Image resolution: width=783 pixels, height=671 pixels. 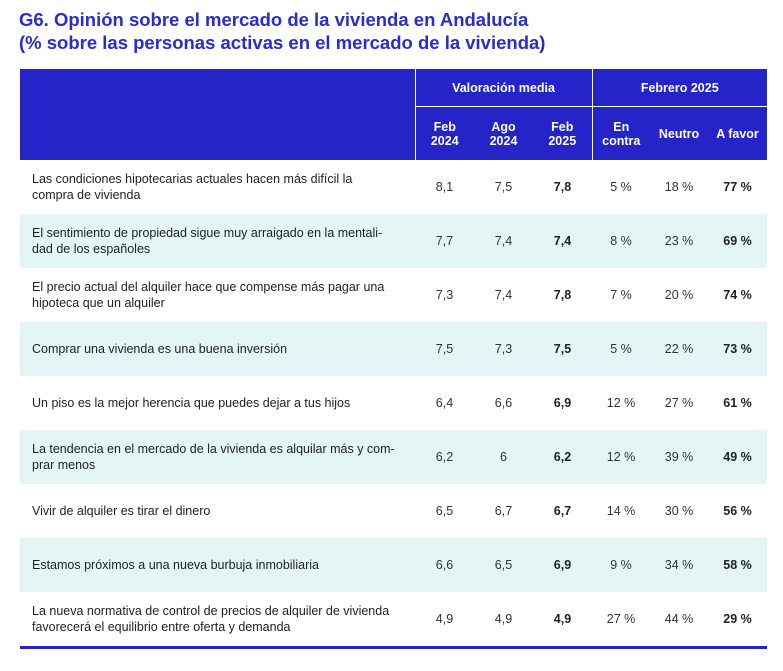 I want to click on statement-line: prar menos, so click(x=64, y=465).